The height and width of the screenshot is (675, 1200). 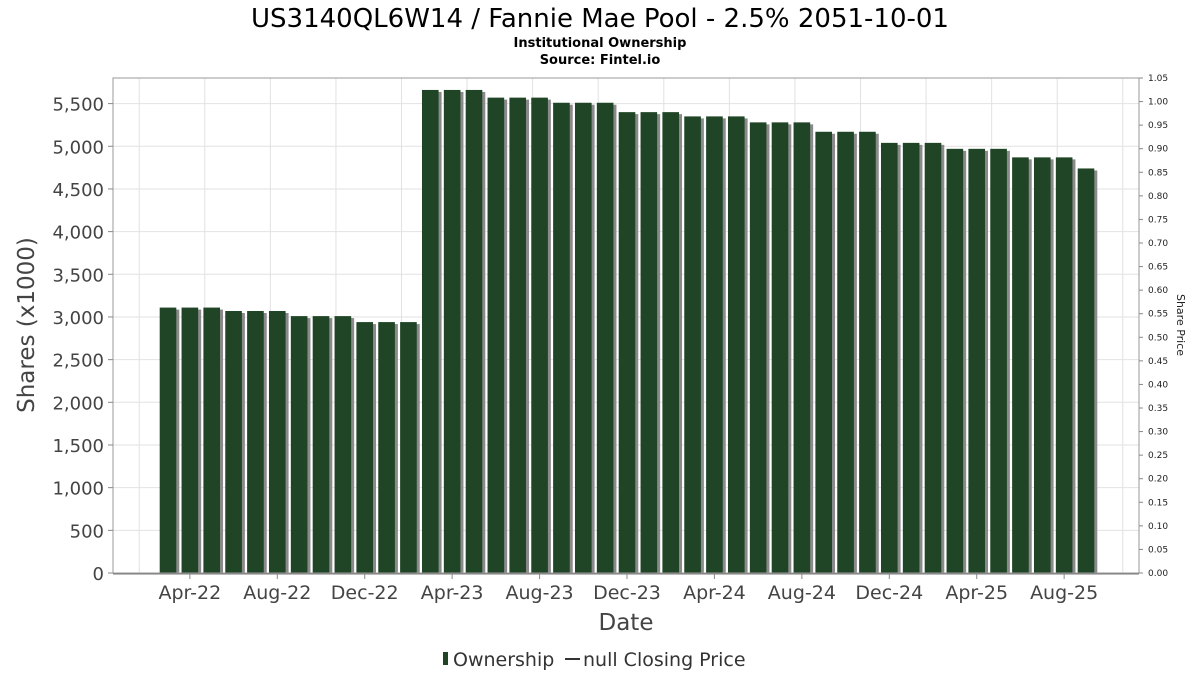 What do you see at coordinates (1158, 220) in the screenshot?
I see `y2-tick-label: 0.75` at bounding box center [1158, 220].